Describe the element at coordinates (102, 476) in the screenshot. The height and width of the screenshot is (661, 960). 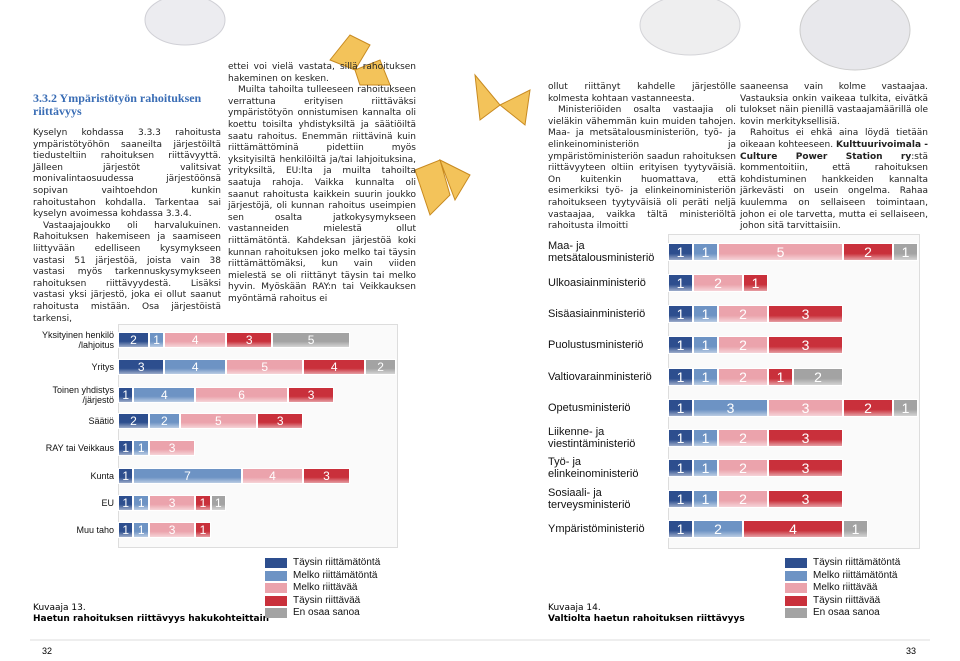
I see `category-label: Kunta` at that location.